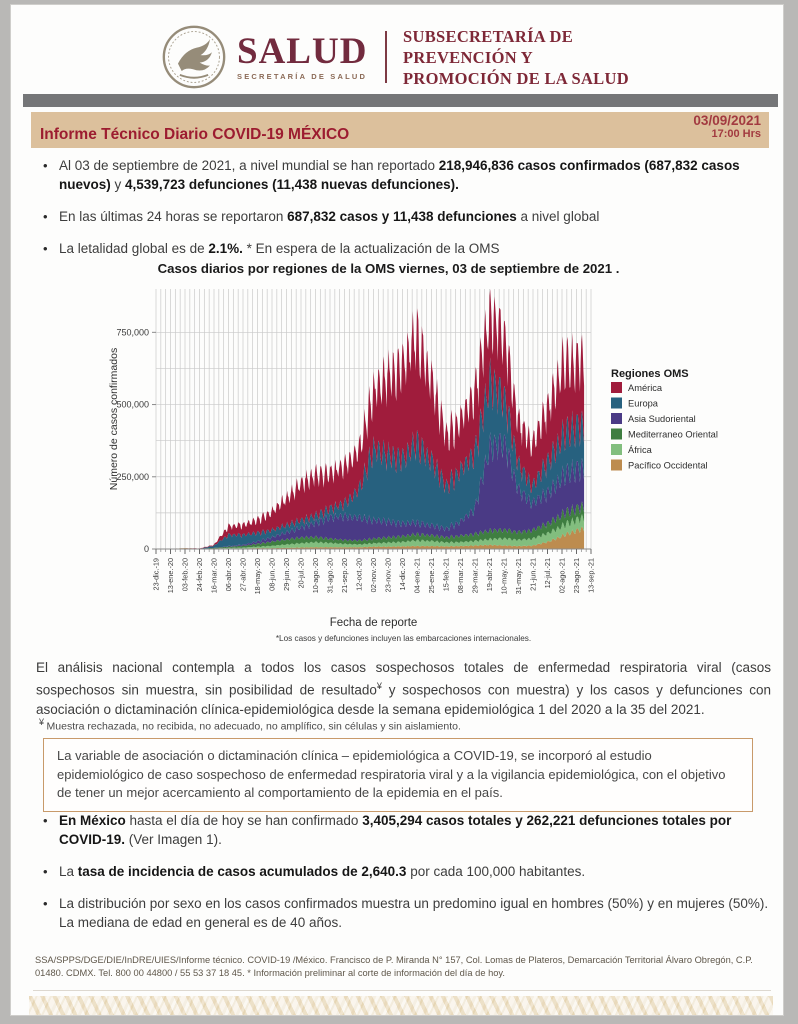 The height and width of the screenshot is (1024, 798). I want to click on svg-text: 0, so click(146, 549).